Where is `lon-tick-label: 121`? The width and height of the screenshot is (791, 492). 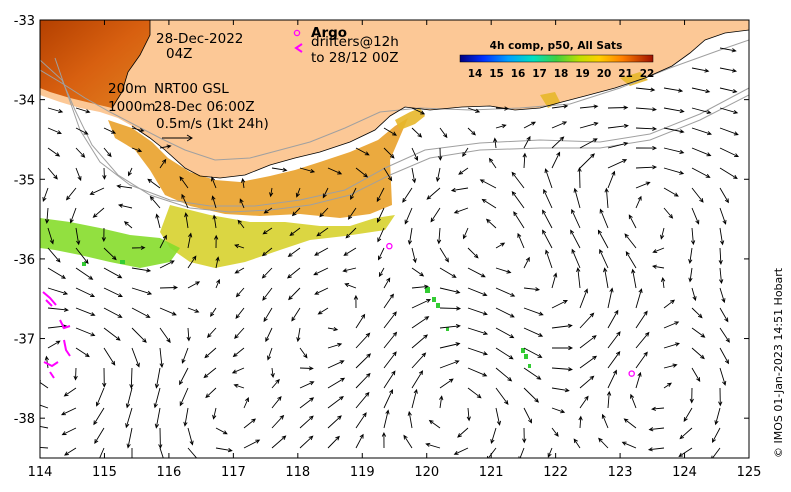
lon-tick-label: 121 is located at coordinates (491, 472).